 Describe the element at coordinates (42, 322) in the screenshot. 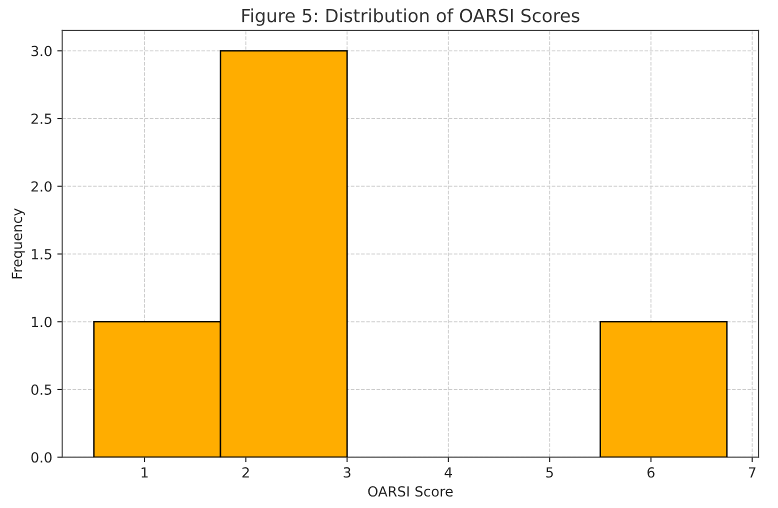

I see `y-tick-label: 1.0` at that location.